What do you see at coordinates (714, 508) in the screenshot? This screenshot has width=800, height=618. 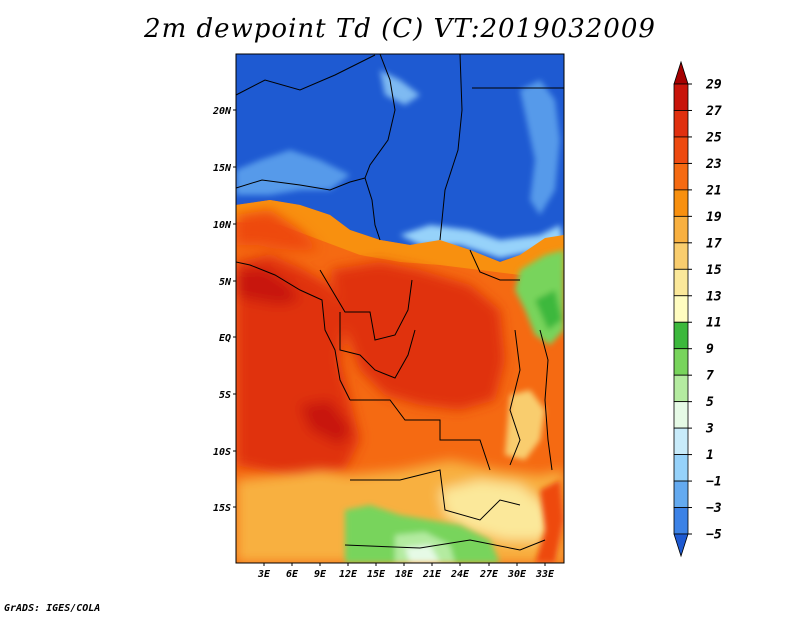 I see `colorbar-label: −3` at bounding box center [714, 508].